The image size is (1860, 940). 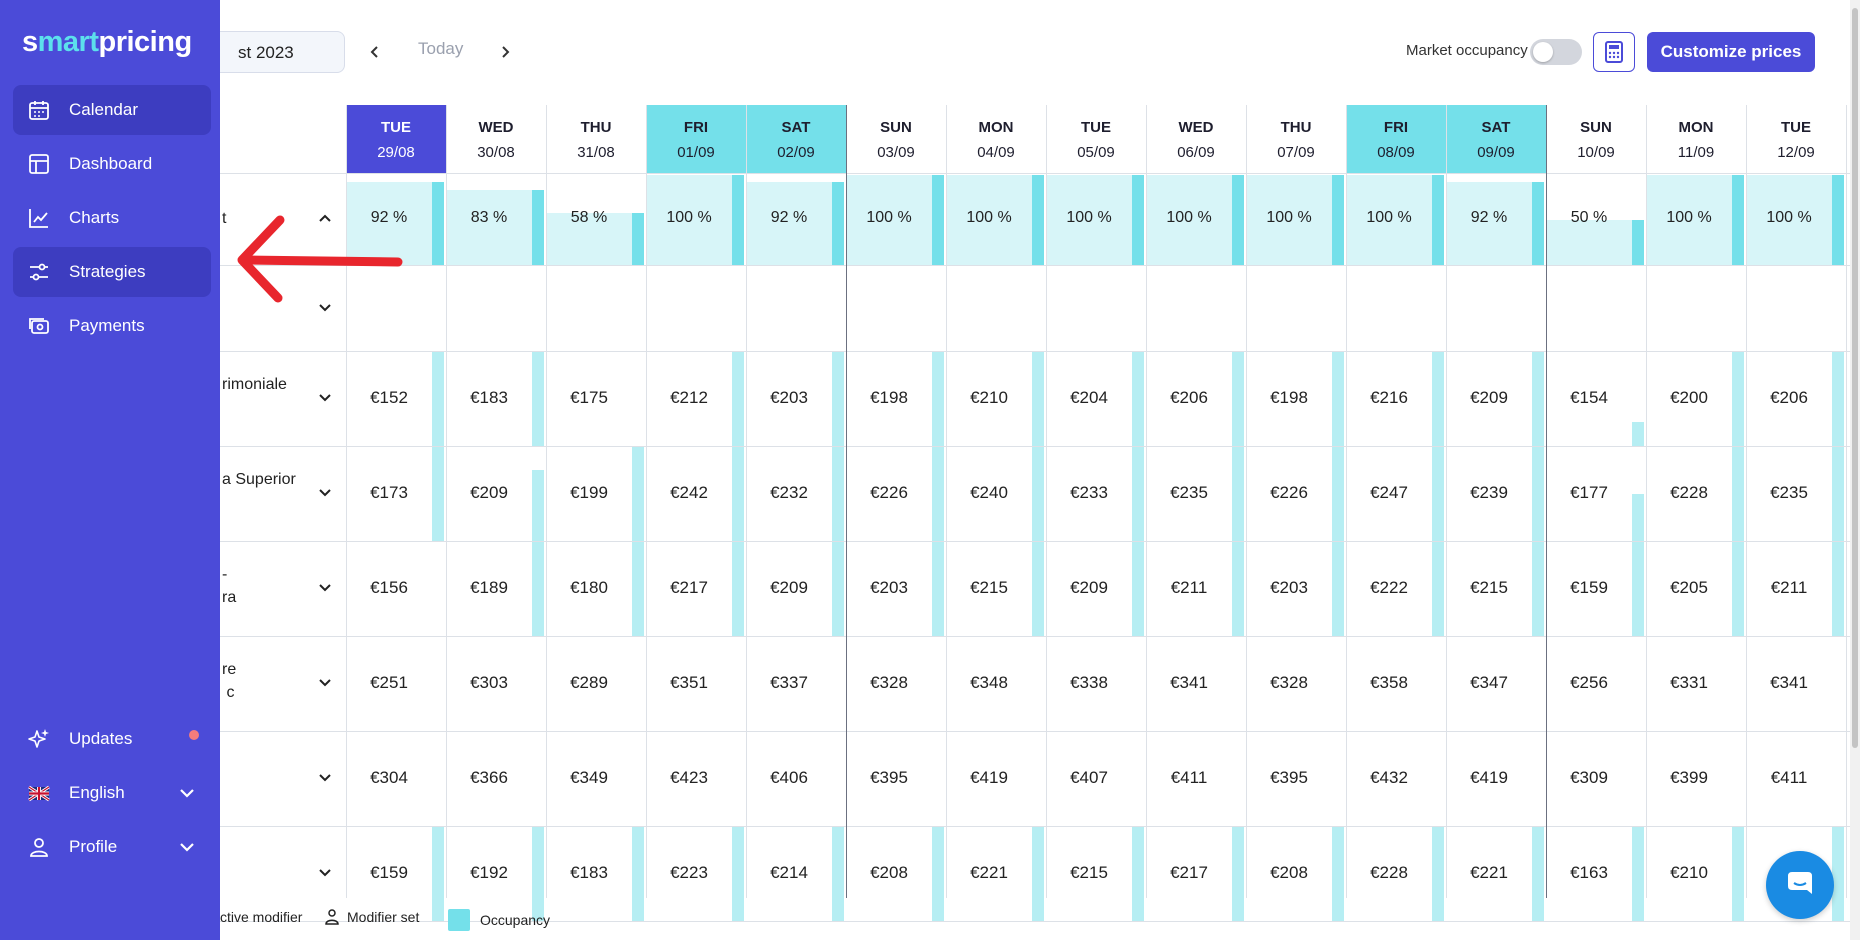 I want to click on day-header: TUE 05/09, so click(x=1096, y=139).